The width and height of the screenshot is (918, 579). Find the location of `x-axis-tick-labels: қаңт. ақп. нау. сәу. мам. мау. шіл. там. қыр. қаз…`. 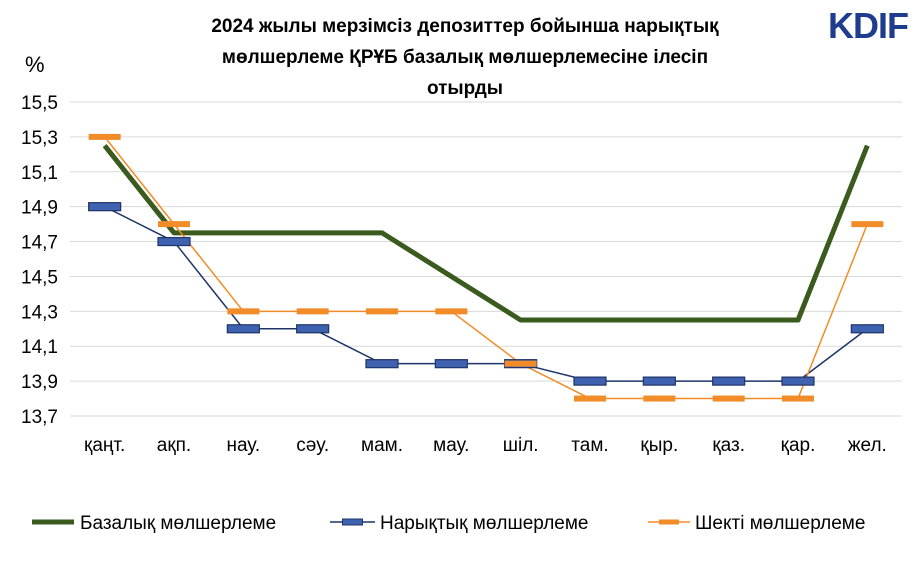

x-axis-tick-labels: қаңт. ақп. нау. сәу. мам. мау. шіл. там. қыр. қаз… is located at coordinates (485, 445).